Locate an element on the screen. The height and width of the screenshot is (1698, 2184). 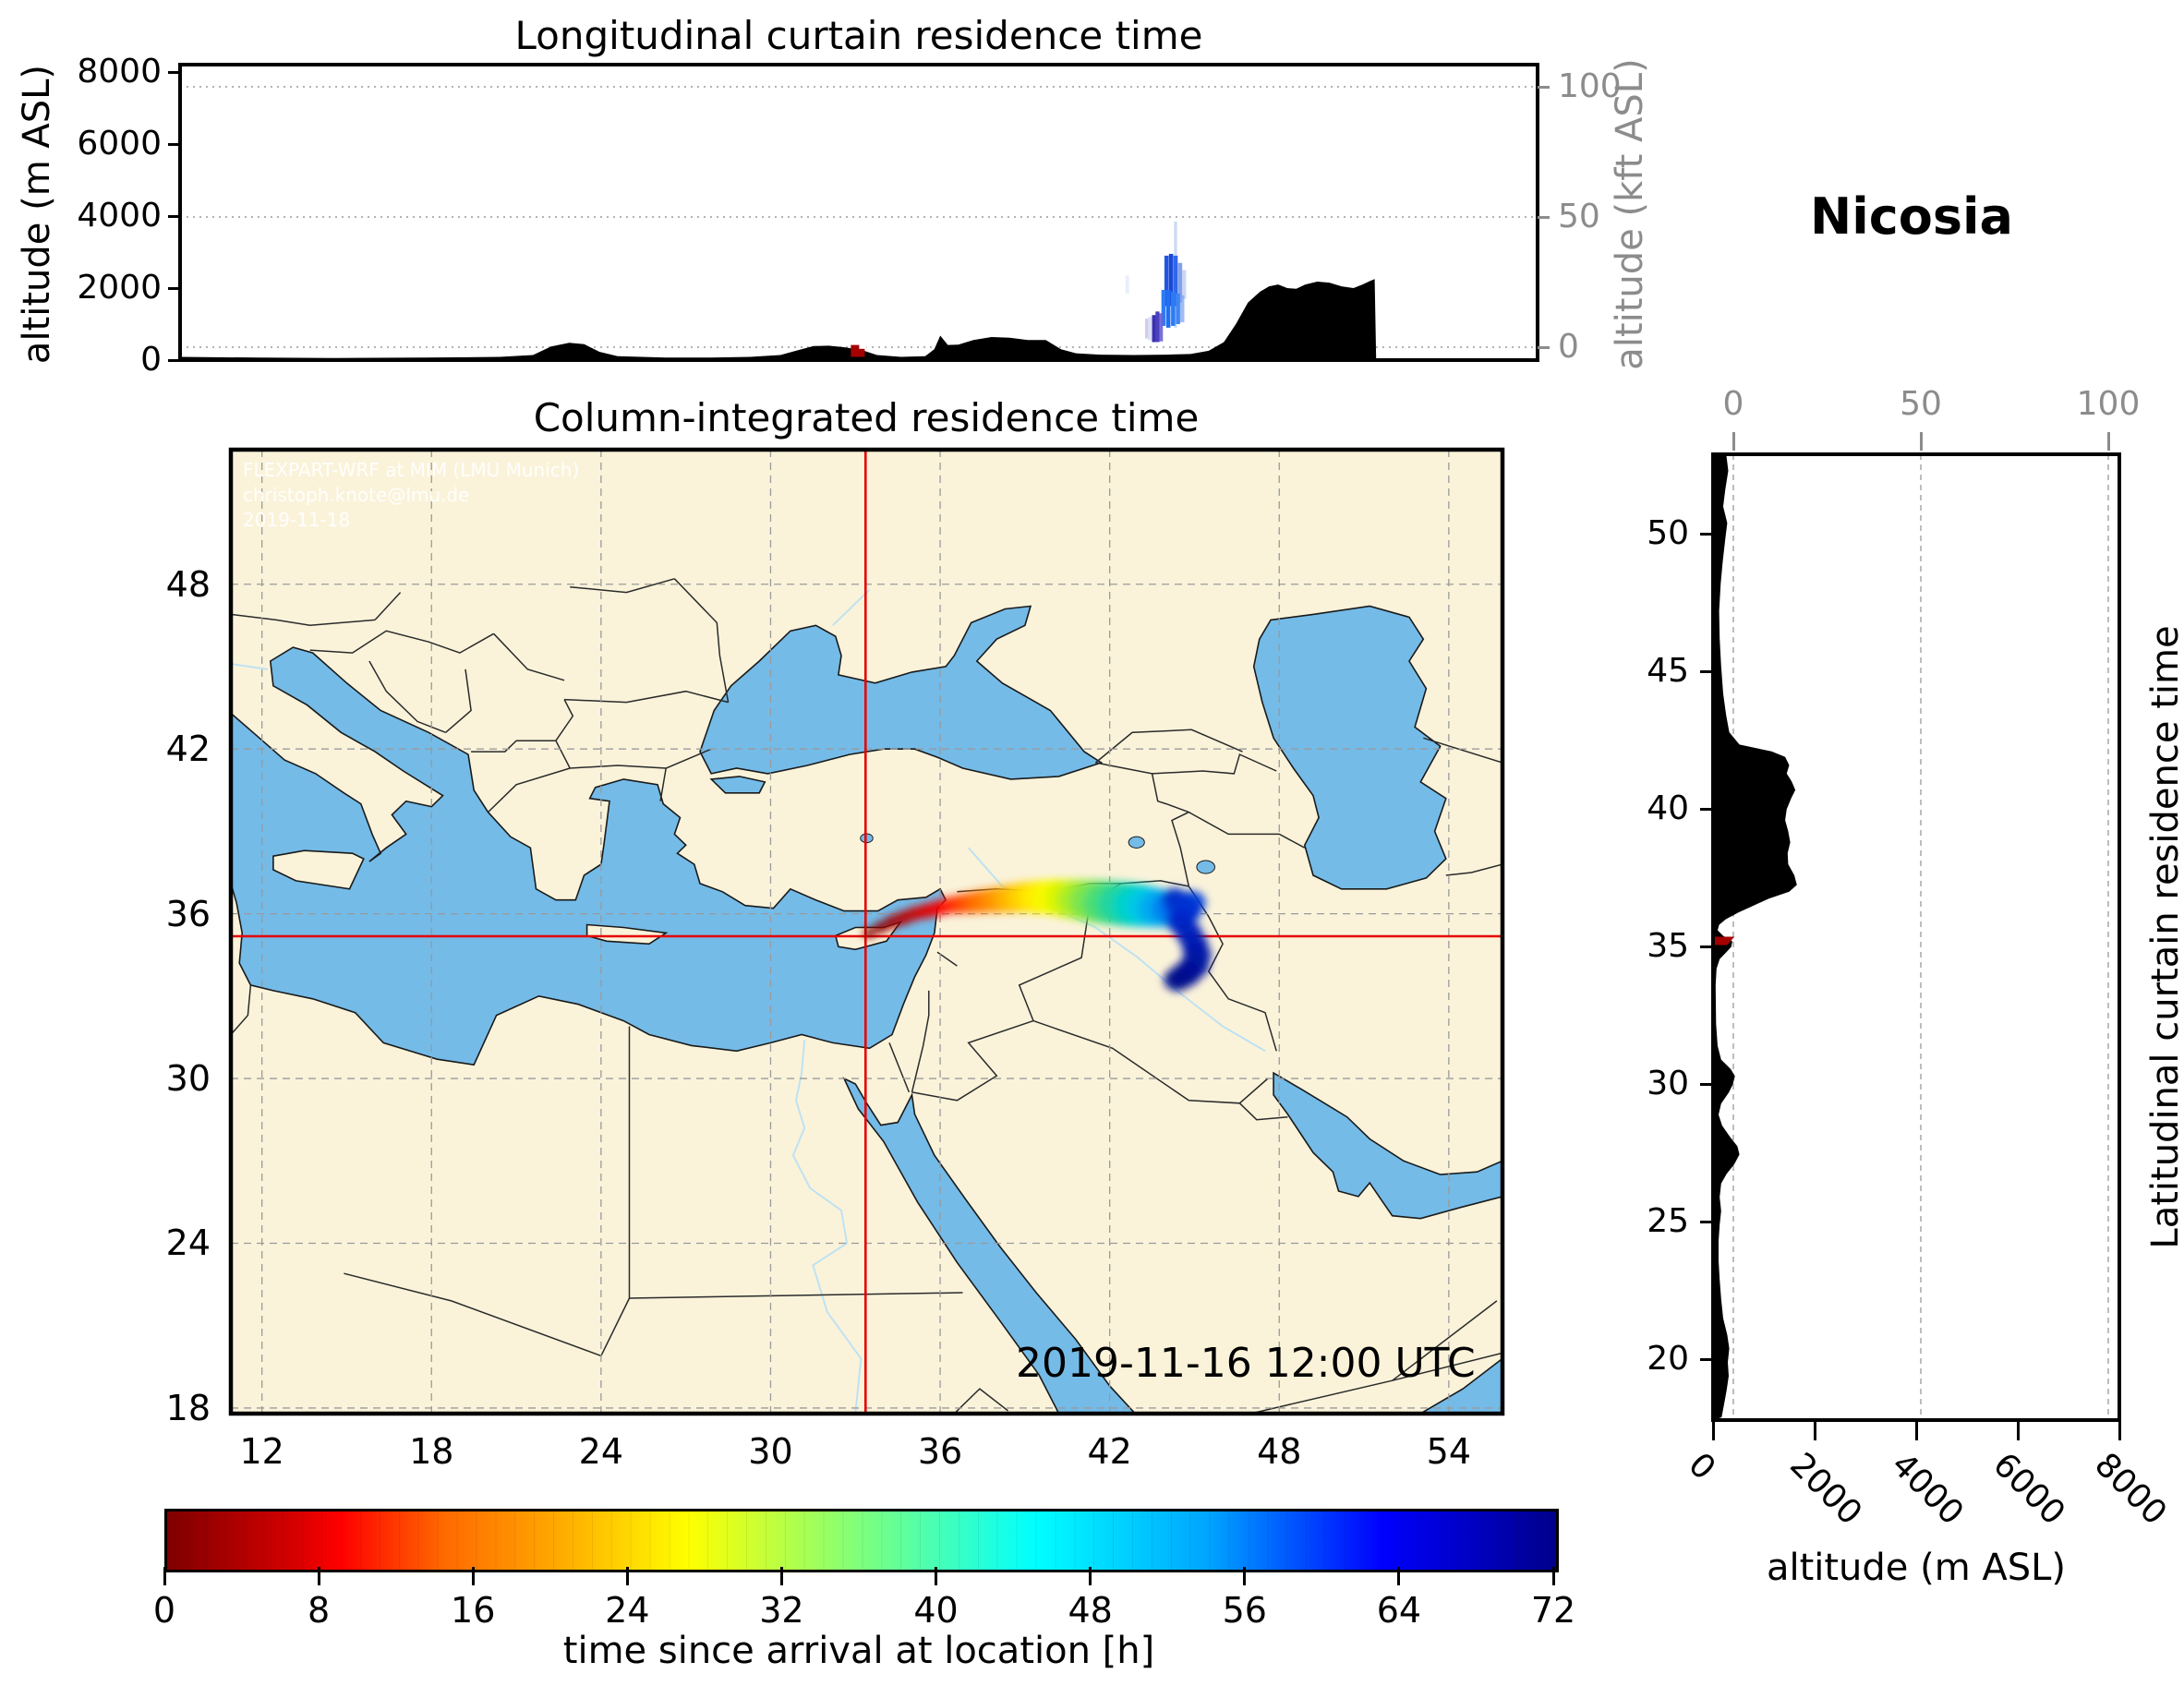
top-ylabel-left: altitude (m ASL) is located at coordinates (37, 214).